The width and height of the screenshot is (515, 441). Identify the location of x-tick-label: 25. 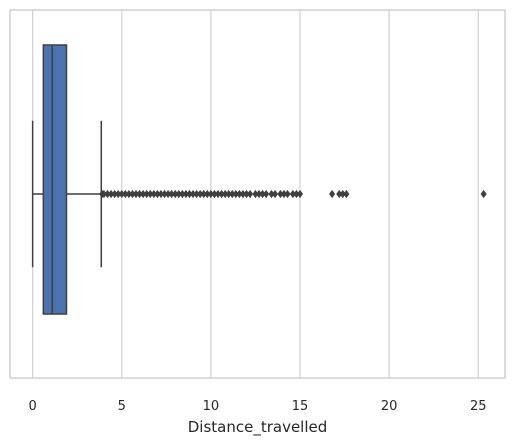
(478, 406).